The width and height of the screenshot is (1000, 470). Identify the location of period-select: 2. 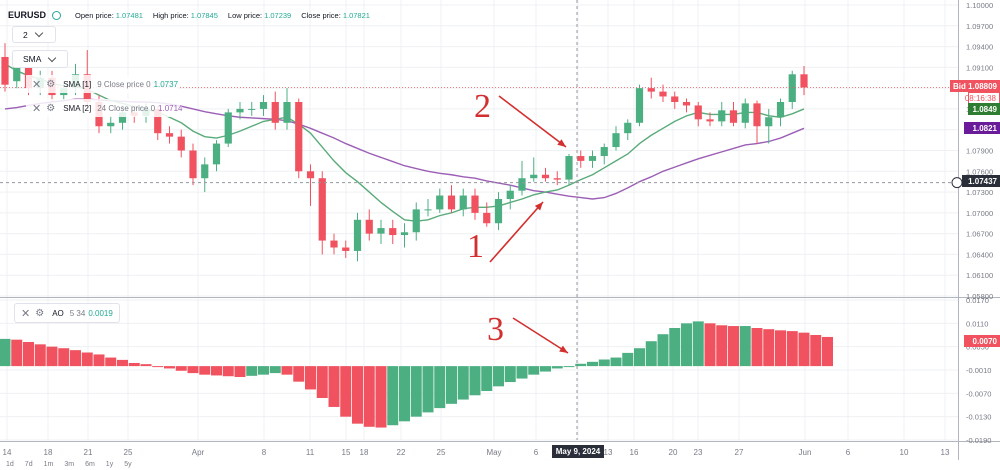
(34, 34).